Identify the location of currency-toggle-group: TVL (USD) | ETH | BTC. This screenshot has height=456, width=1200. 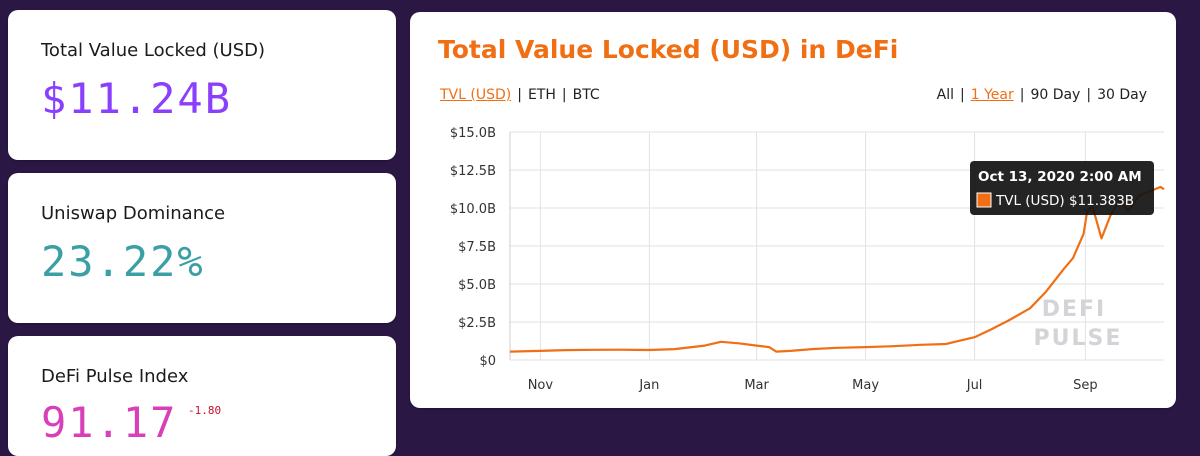
(520, 95).